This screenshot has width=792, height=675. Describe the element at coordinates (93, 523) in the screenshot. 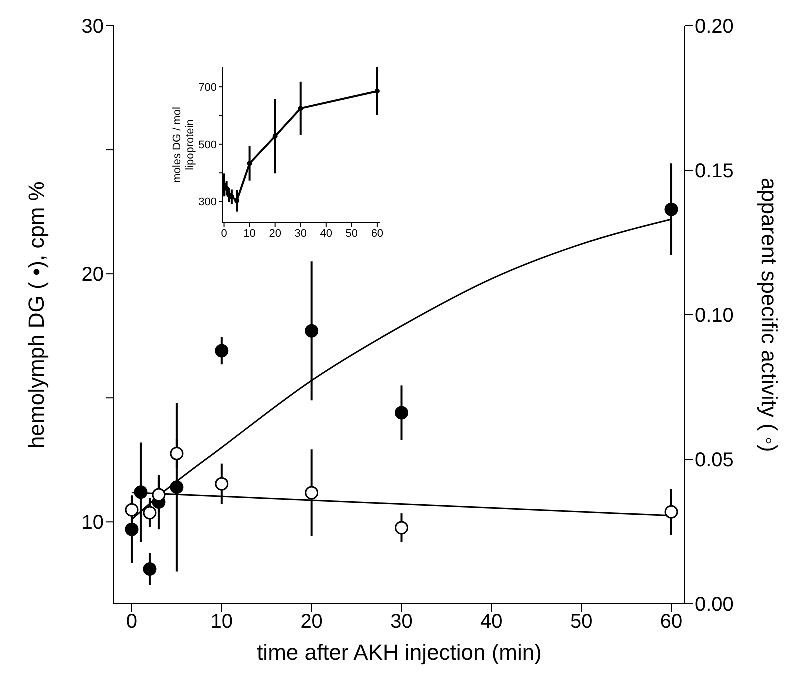

I see `y-tick-label: 10` at that location.